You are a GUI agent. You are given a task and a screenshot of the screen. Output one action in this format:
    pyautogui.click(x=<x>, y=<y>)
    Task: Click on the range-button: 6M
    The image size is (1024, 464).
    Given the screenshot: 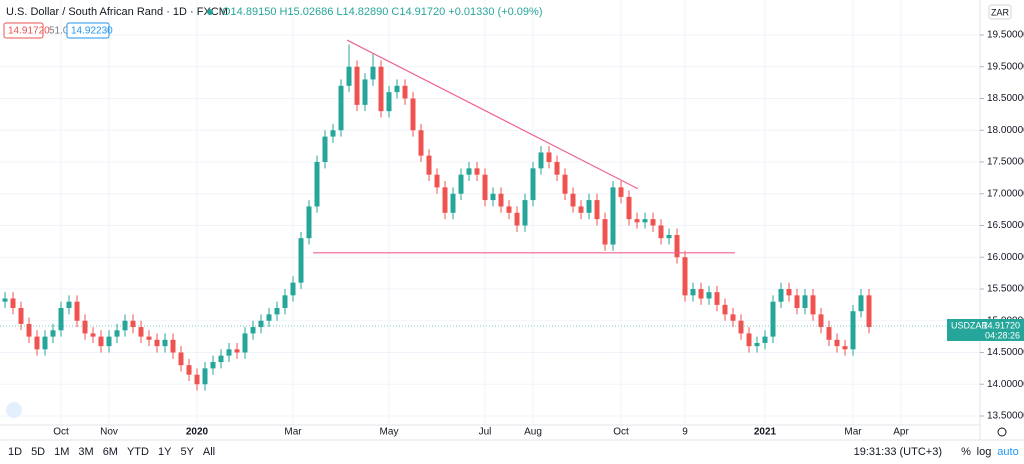 What is the action you would take?
    pyautogui.click(x=110, y=452)
    